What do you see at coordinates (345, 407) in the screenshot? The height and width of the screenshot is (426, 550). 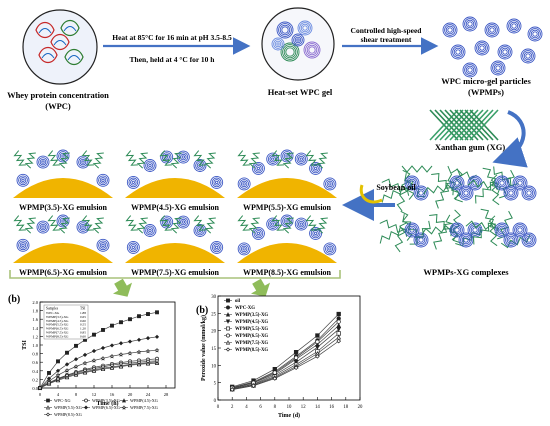 I see `x-tick-label: 18` at bounding box center [345, 407].